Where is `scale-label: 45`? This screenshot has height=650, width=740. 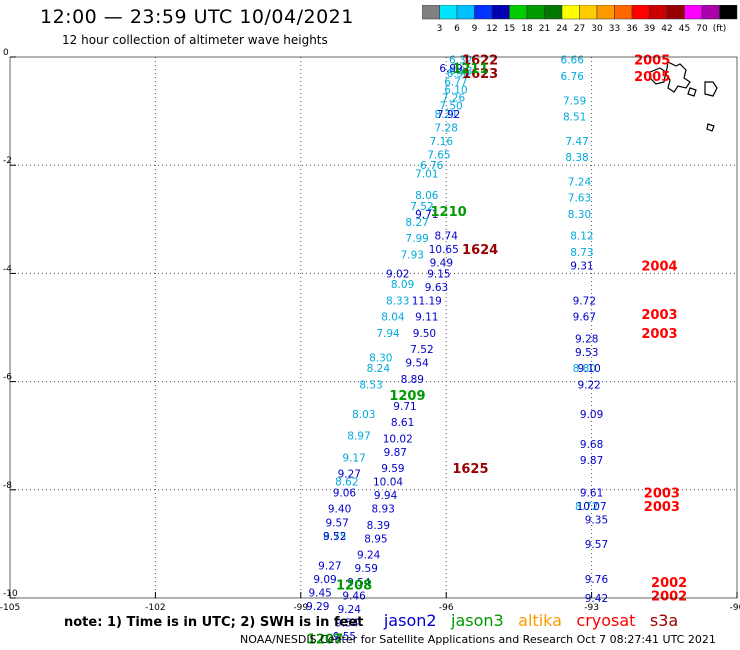 scale-label: 45 is located at coordinates (684, 29).